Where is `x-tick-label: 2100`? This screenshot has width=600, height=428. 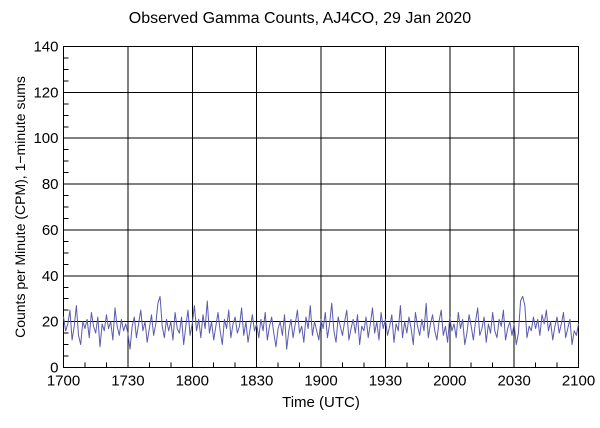 x-tick-label: 2100 is located at coordinates (578, 381).